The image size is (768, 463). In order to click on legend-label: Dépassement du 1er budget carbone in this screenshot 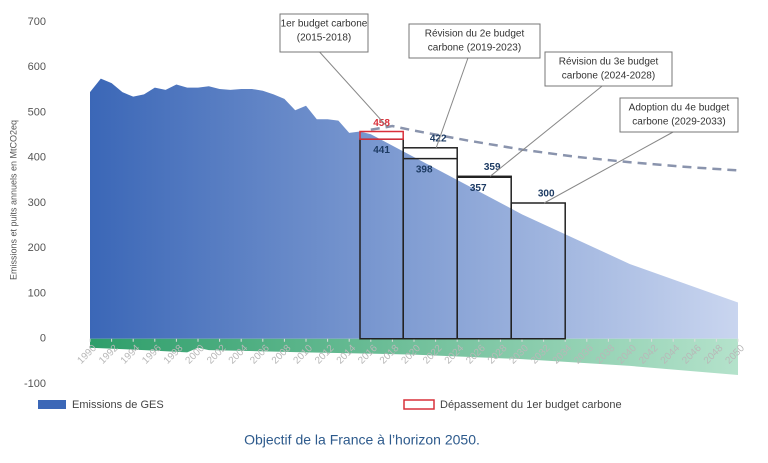, I will do `click(531, 405)`.